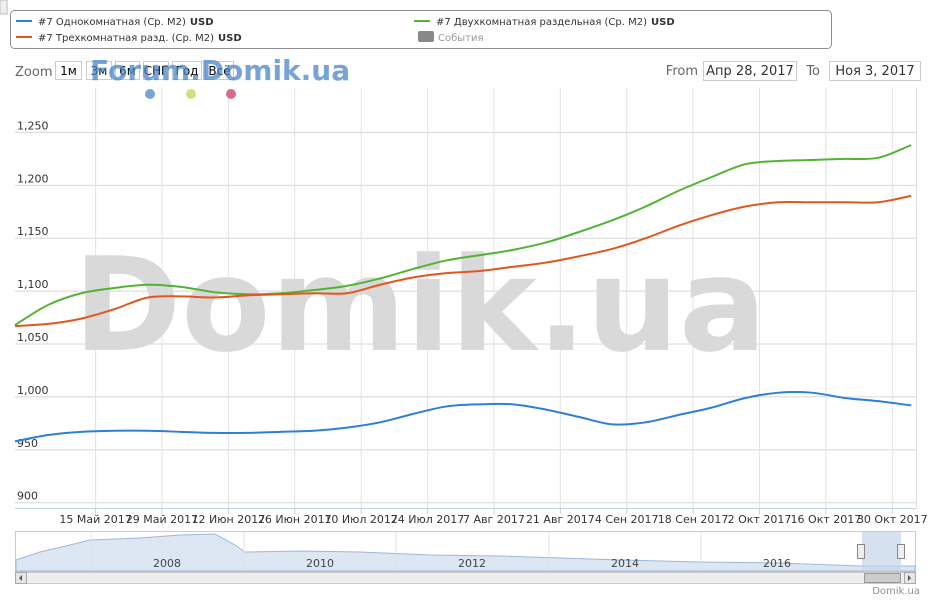 The width and height of the screenshot is (931, 600). I want to click on x-tick-label: 21 Авг 2017, so click(560, 519).